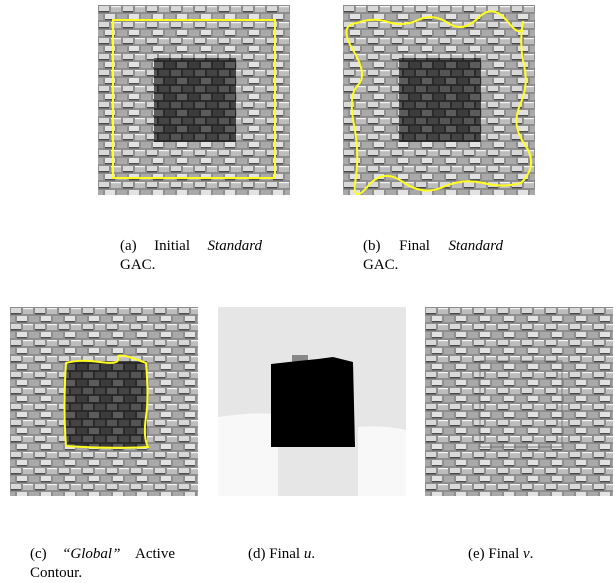 Image resolution: width=616 pixels, height=583 pixels. What do you see at coordinates (495, 554) in the screenshot?
I see `caption-text: (e) Final` at bounding box center [495, 554].